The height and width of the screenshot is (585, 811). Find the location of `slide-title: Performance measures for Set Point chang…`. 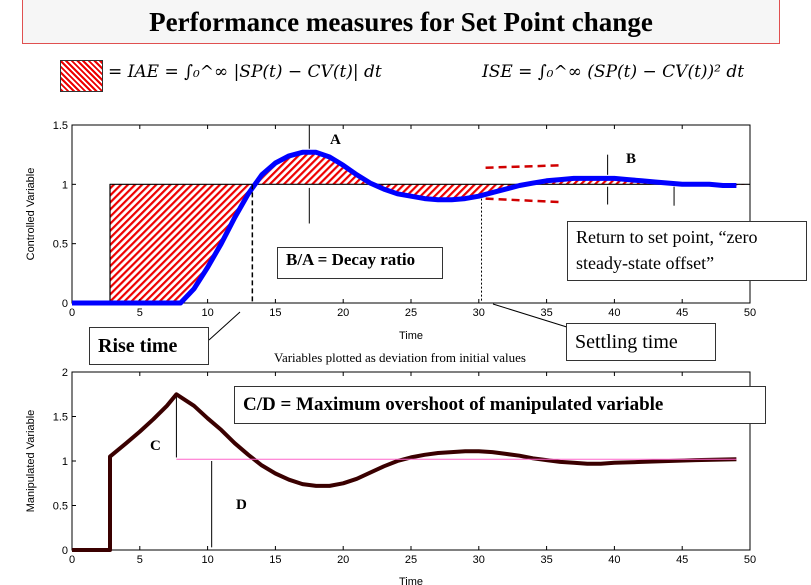

slide-title: Performance measures for Set Point chang… is located at coordinates (401, 22).